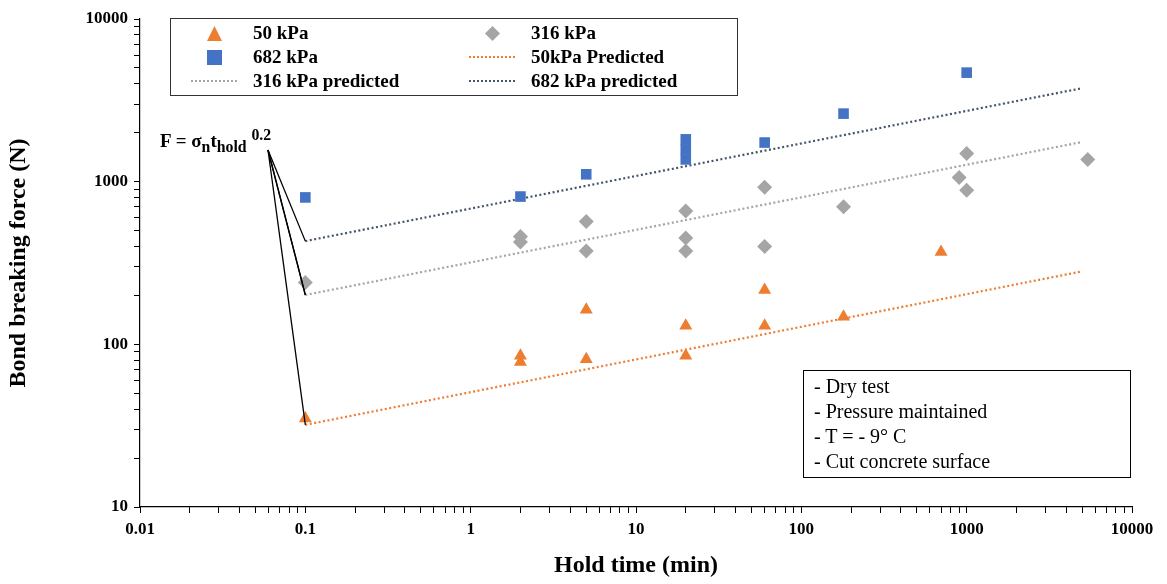 The height and width of the screenshot is (584, 1167). I want to click on legend-label: 316 kPa predicted, so click(326, 81).